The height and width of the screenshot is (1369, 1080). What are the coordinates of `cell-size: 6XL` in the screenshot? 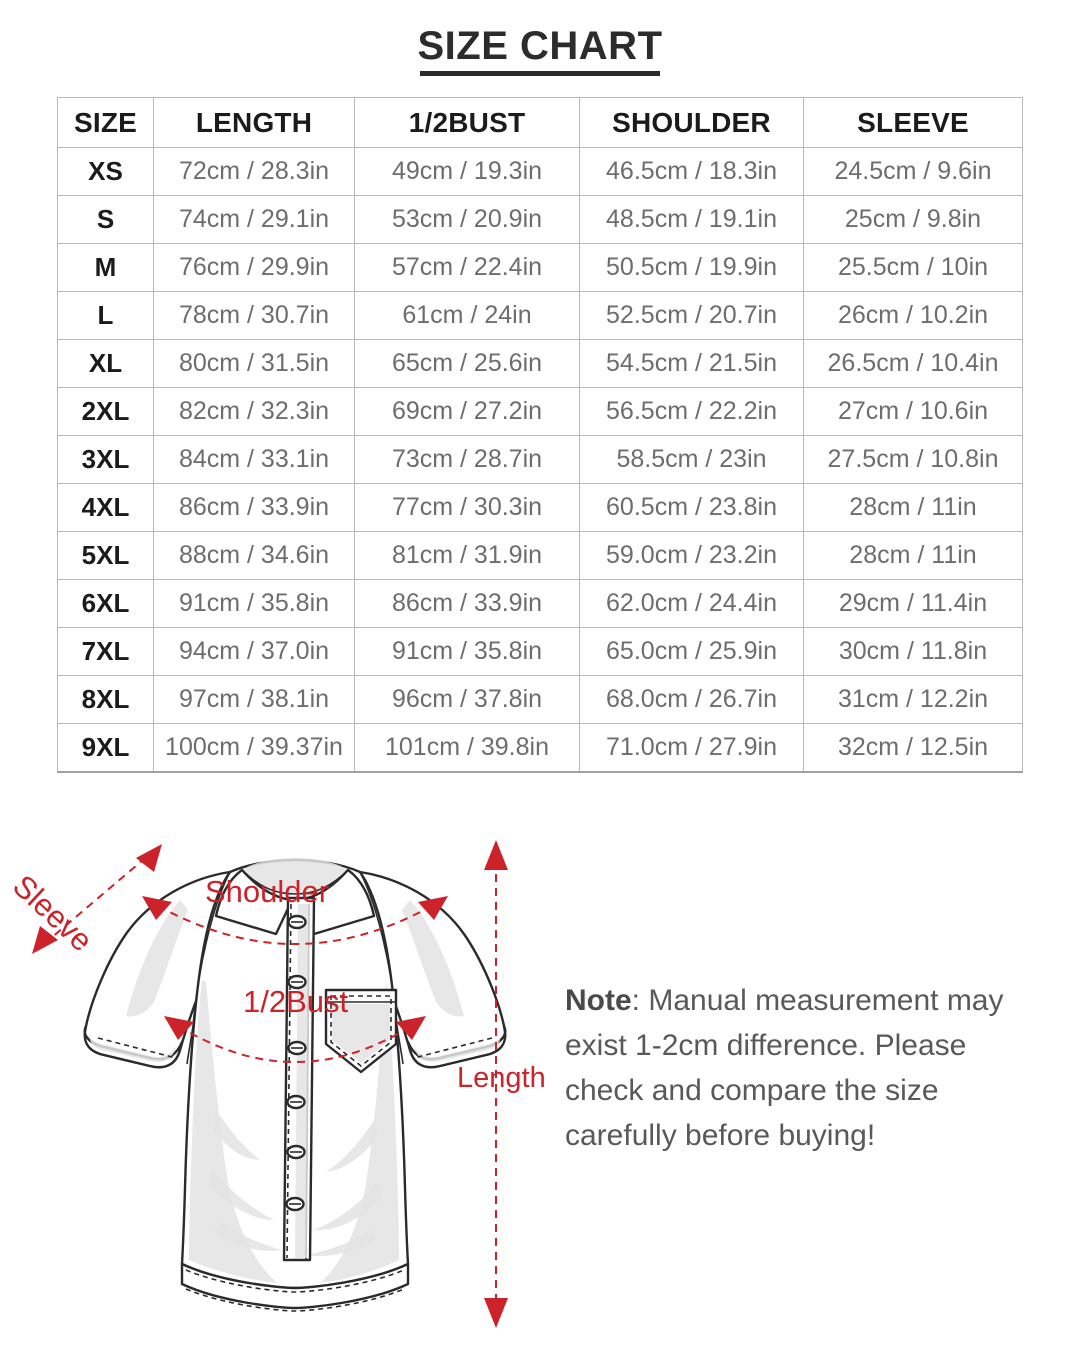 It's located at (105, 603).